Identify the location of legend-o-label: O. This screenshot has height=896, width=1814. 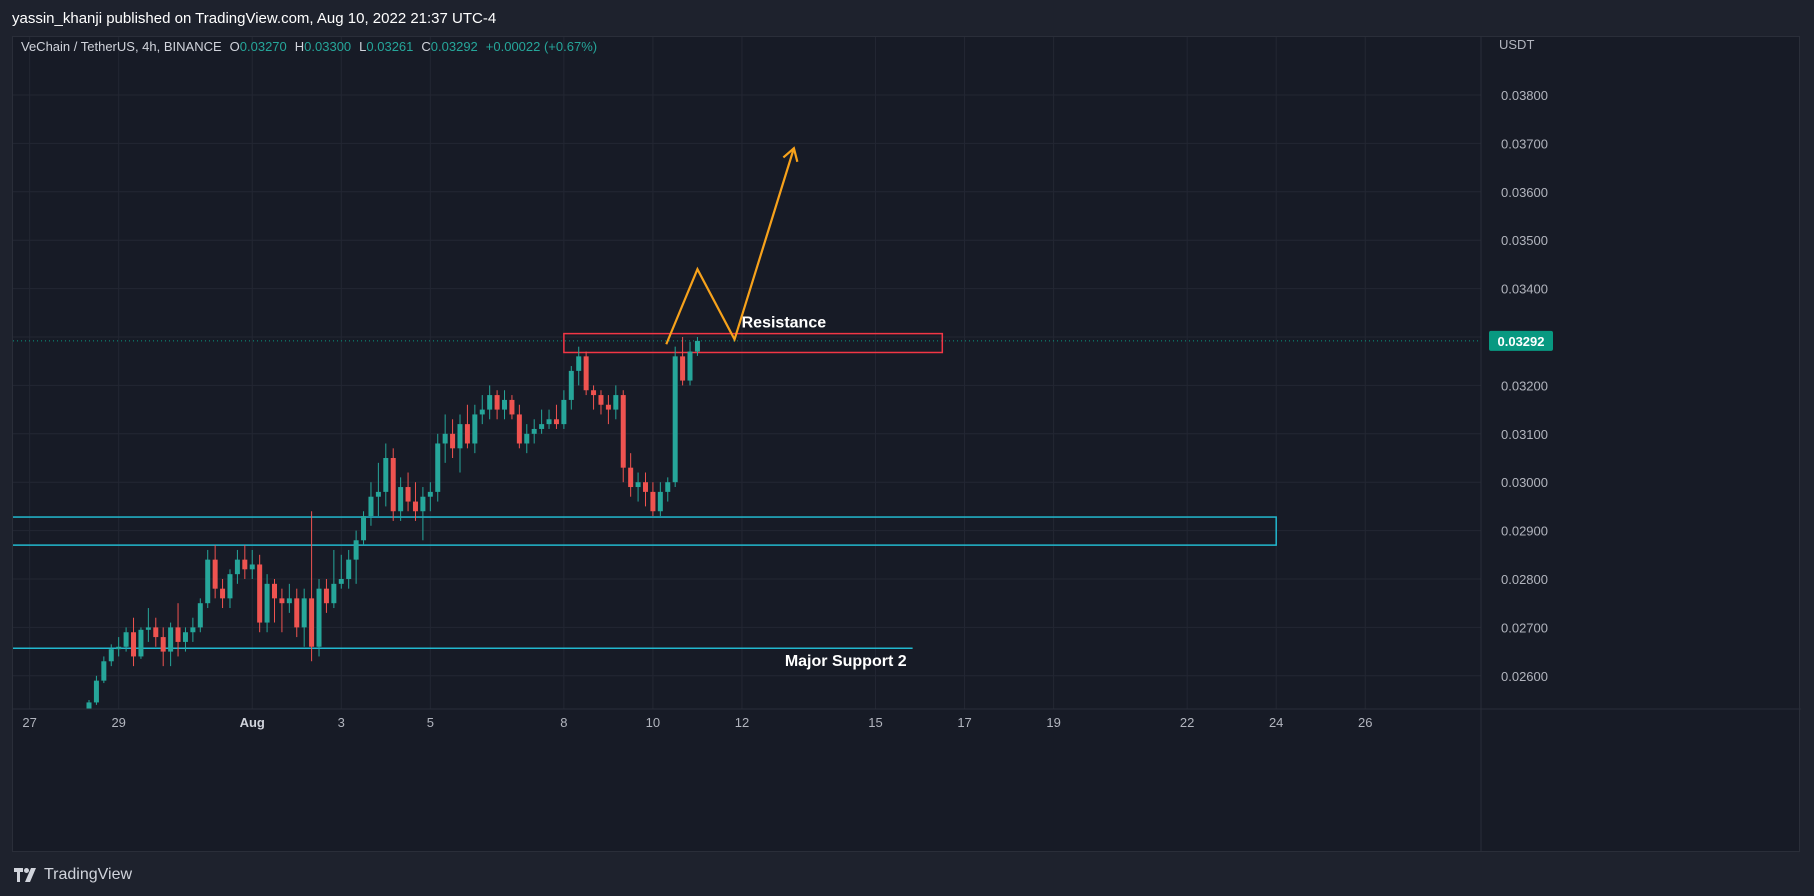
(235, 46).